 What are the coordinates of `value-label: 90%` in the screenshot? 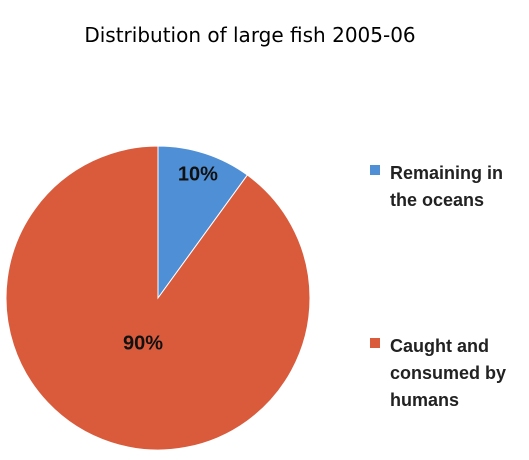 It's located at (143, 344).